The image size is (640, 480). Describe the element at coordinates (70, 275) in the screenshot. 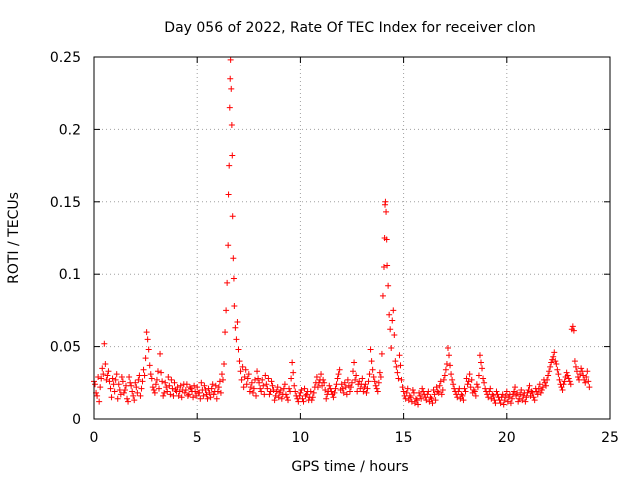

I see `y-tick-label: 0.1` at that location.